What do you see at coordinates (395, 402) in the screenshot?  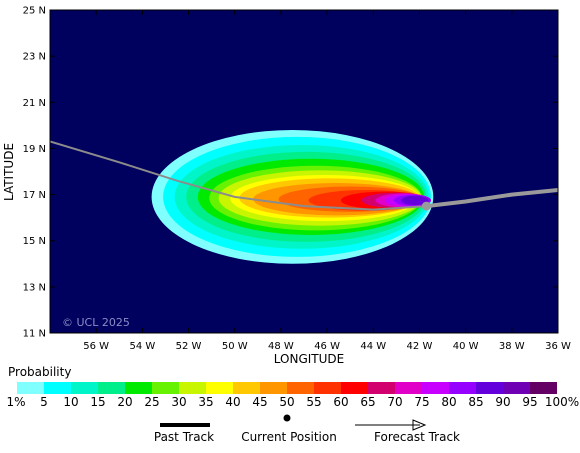 I see `legend-label: 70` at bounding box center [395, 402].